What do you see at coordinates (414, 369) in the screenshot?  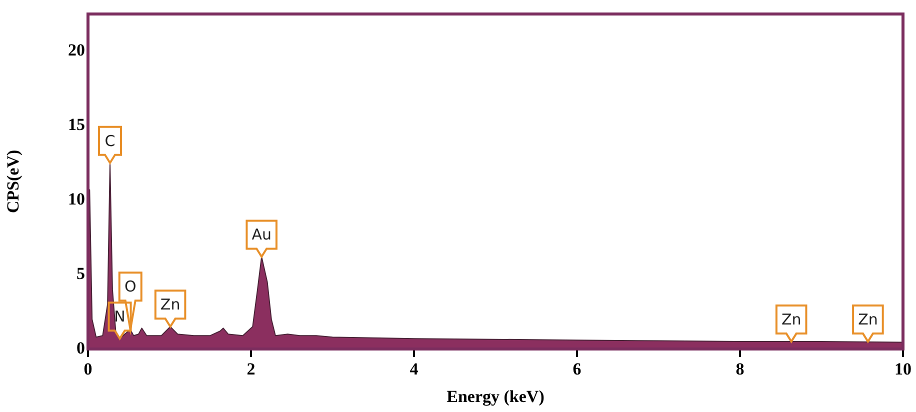 I see `x-tick-label: 4` at bounding box center [414, 369].